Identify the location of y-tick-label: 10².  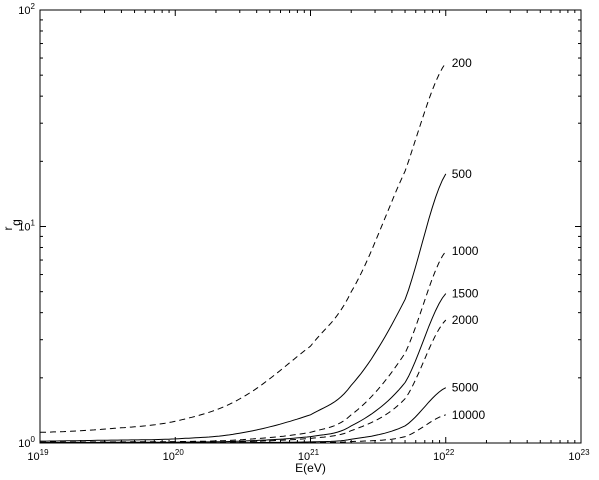
(26, 9).